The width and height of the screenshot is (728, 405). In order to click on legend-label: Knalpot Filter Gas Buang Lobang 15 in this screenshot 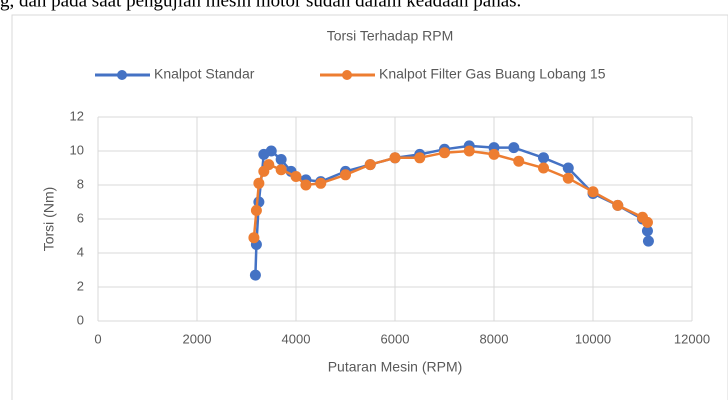, I will do `click(492, 74)`.